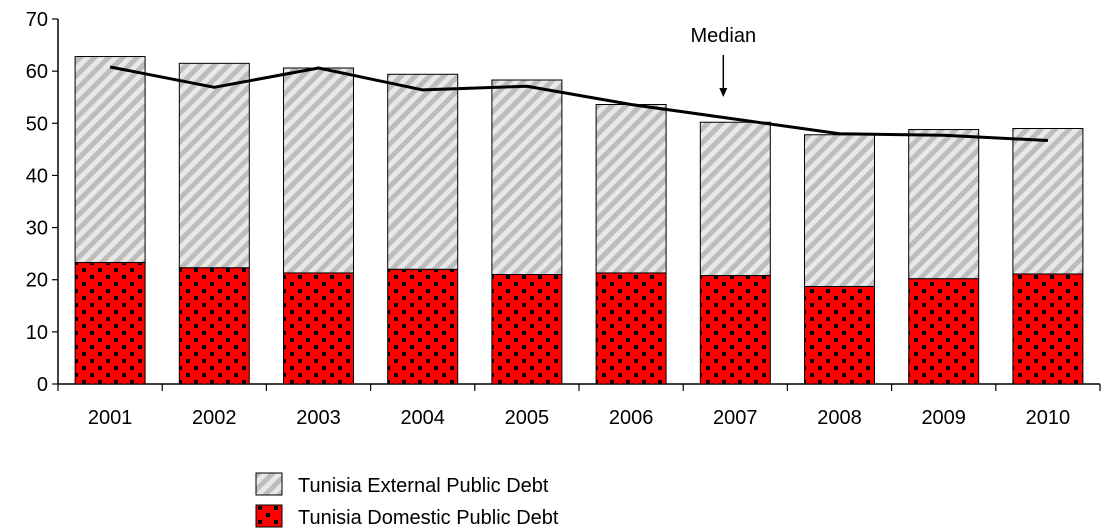 The width and height of the screenshot is (1113, 531). What do you see at coordinates (422, 418) in the screenshot?
I see `x-tick-label: 2004` at bounding box center [422, 418].